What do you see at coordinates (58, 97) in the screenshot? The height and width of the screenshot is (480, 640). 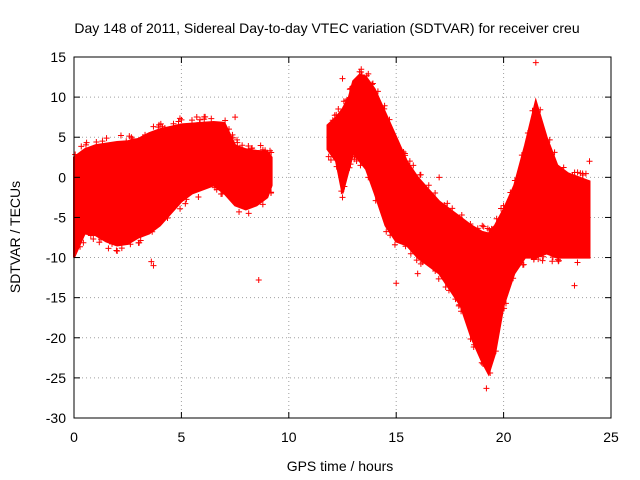 I see `y-tick-label: 10` at bounding box center [58, 97].